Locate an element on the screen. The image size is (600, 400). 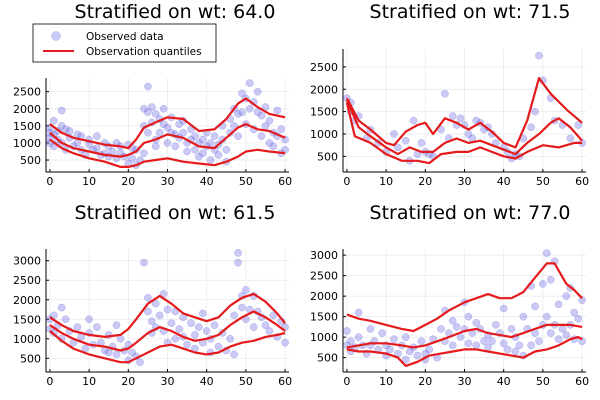
y-tick-label: 3000 is located at coordinates (27, 261).